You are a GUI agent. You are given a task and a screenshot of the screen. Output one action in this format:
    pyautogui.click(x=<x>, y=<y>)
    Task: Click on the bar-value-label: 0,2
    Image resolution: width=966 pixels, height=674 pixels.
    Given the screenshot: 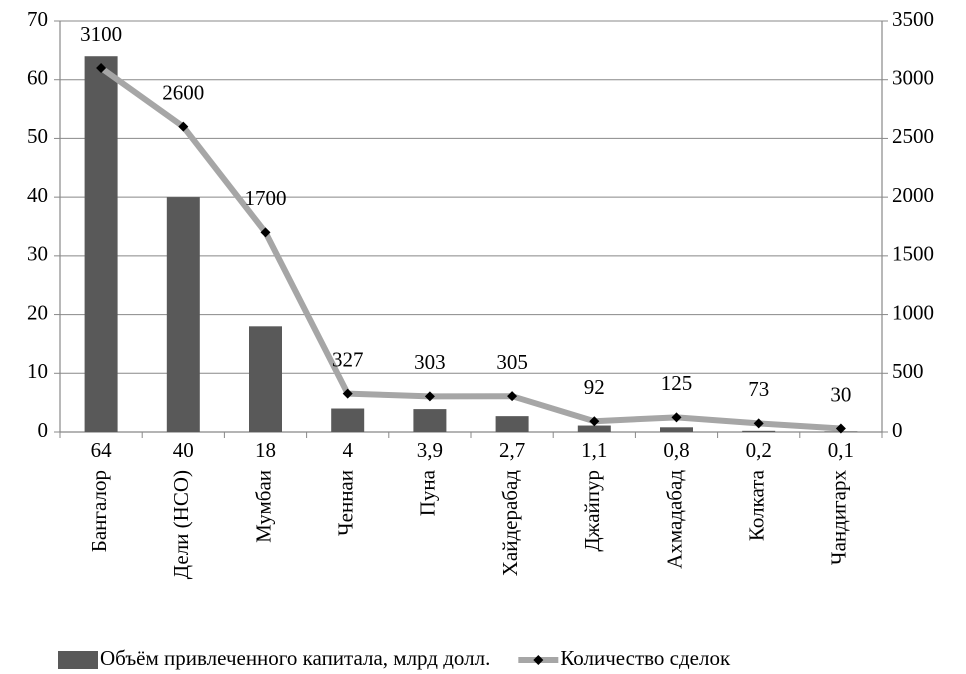 What is the action you would take?
    pyautogui.click(x=759, y=450)
    